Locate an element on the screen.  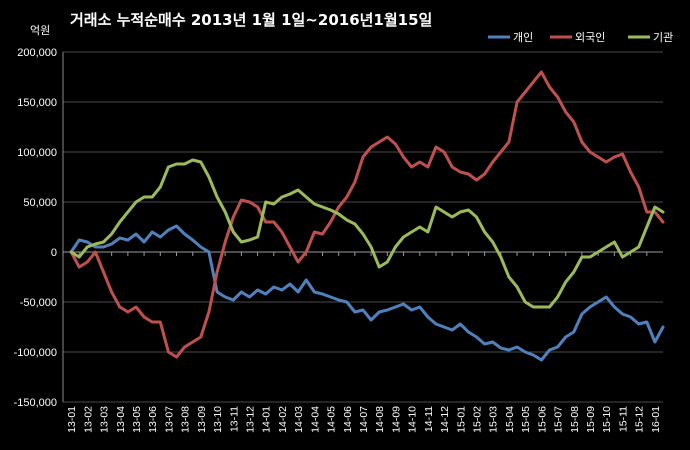
x-tick-label: 14-06 is located at coordinates (348, 419).